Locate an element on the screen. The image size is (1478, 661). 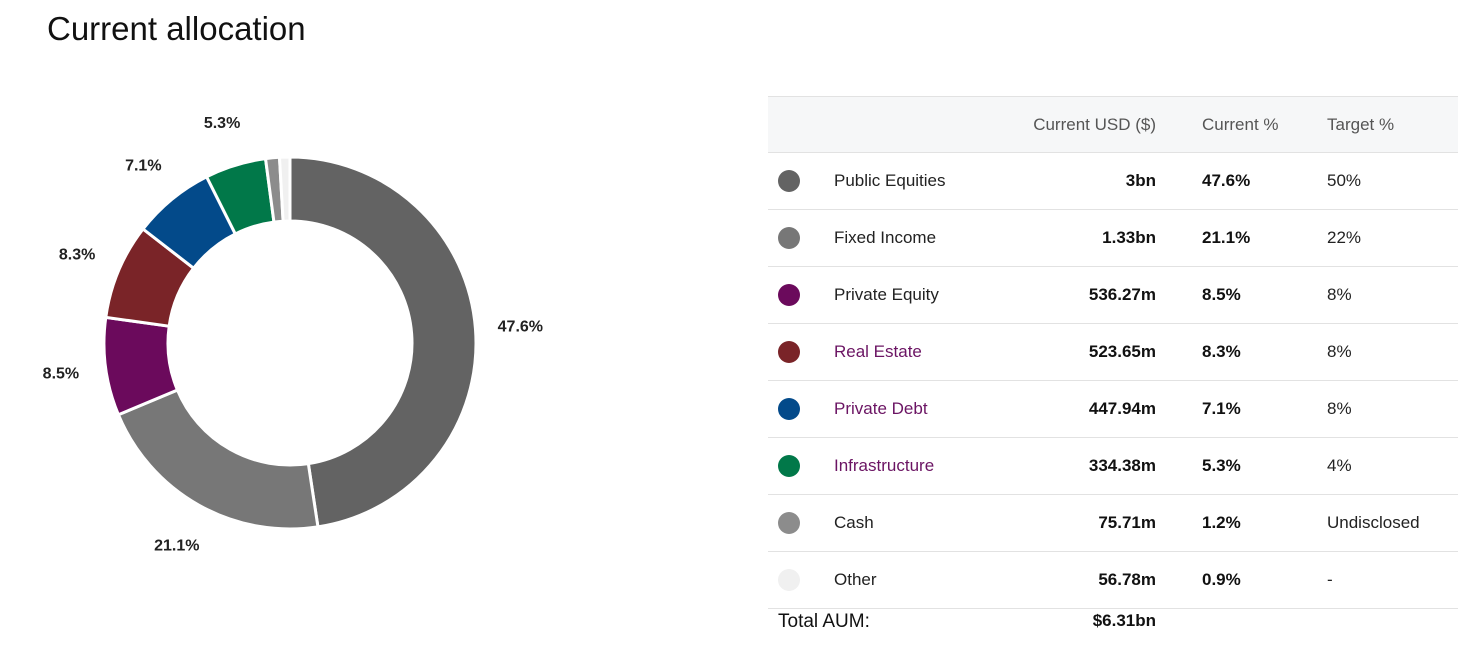
current-usd-cell: 3bn is located at coordinates (1085, 181).